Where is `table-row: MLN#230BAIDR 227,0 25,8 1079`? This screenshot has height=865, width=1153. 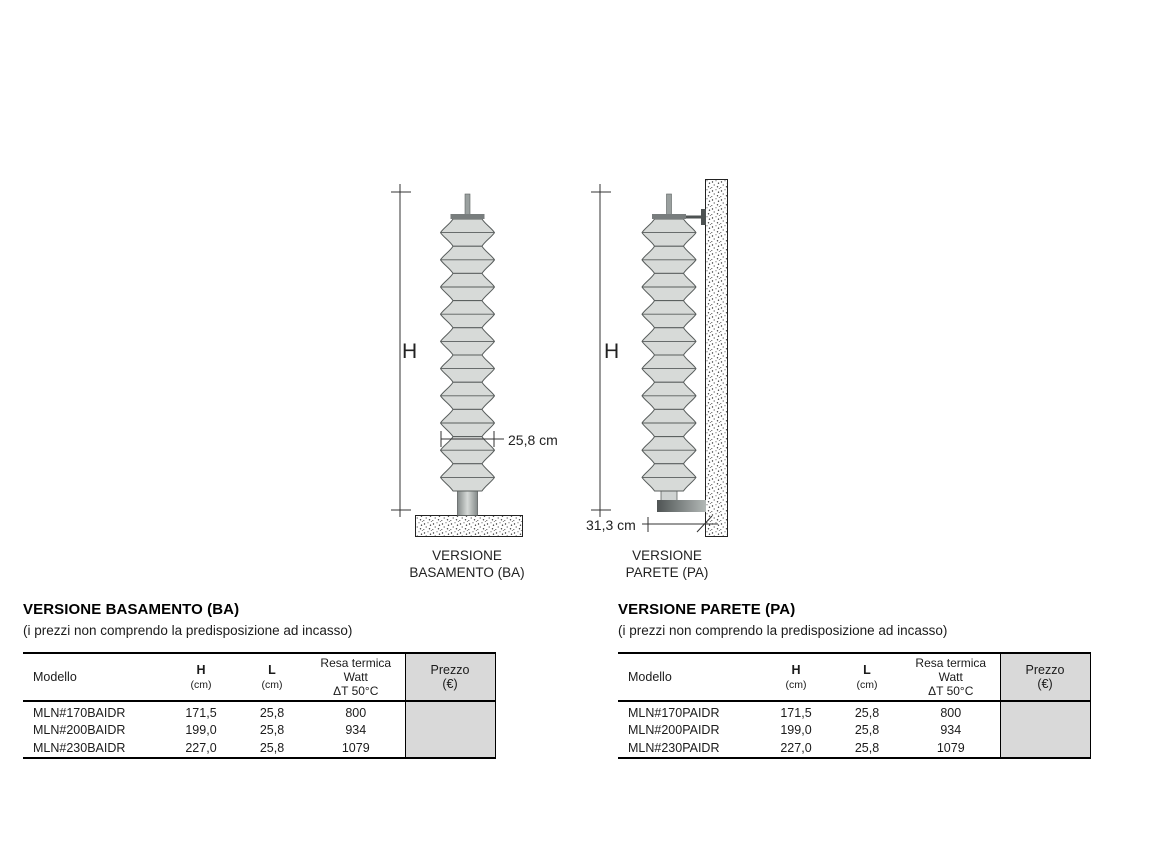
table-row: MLN#230BAIDR 227,0 25,8 1079 is located at coordinates (259, 748).